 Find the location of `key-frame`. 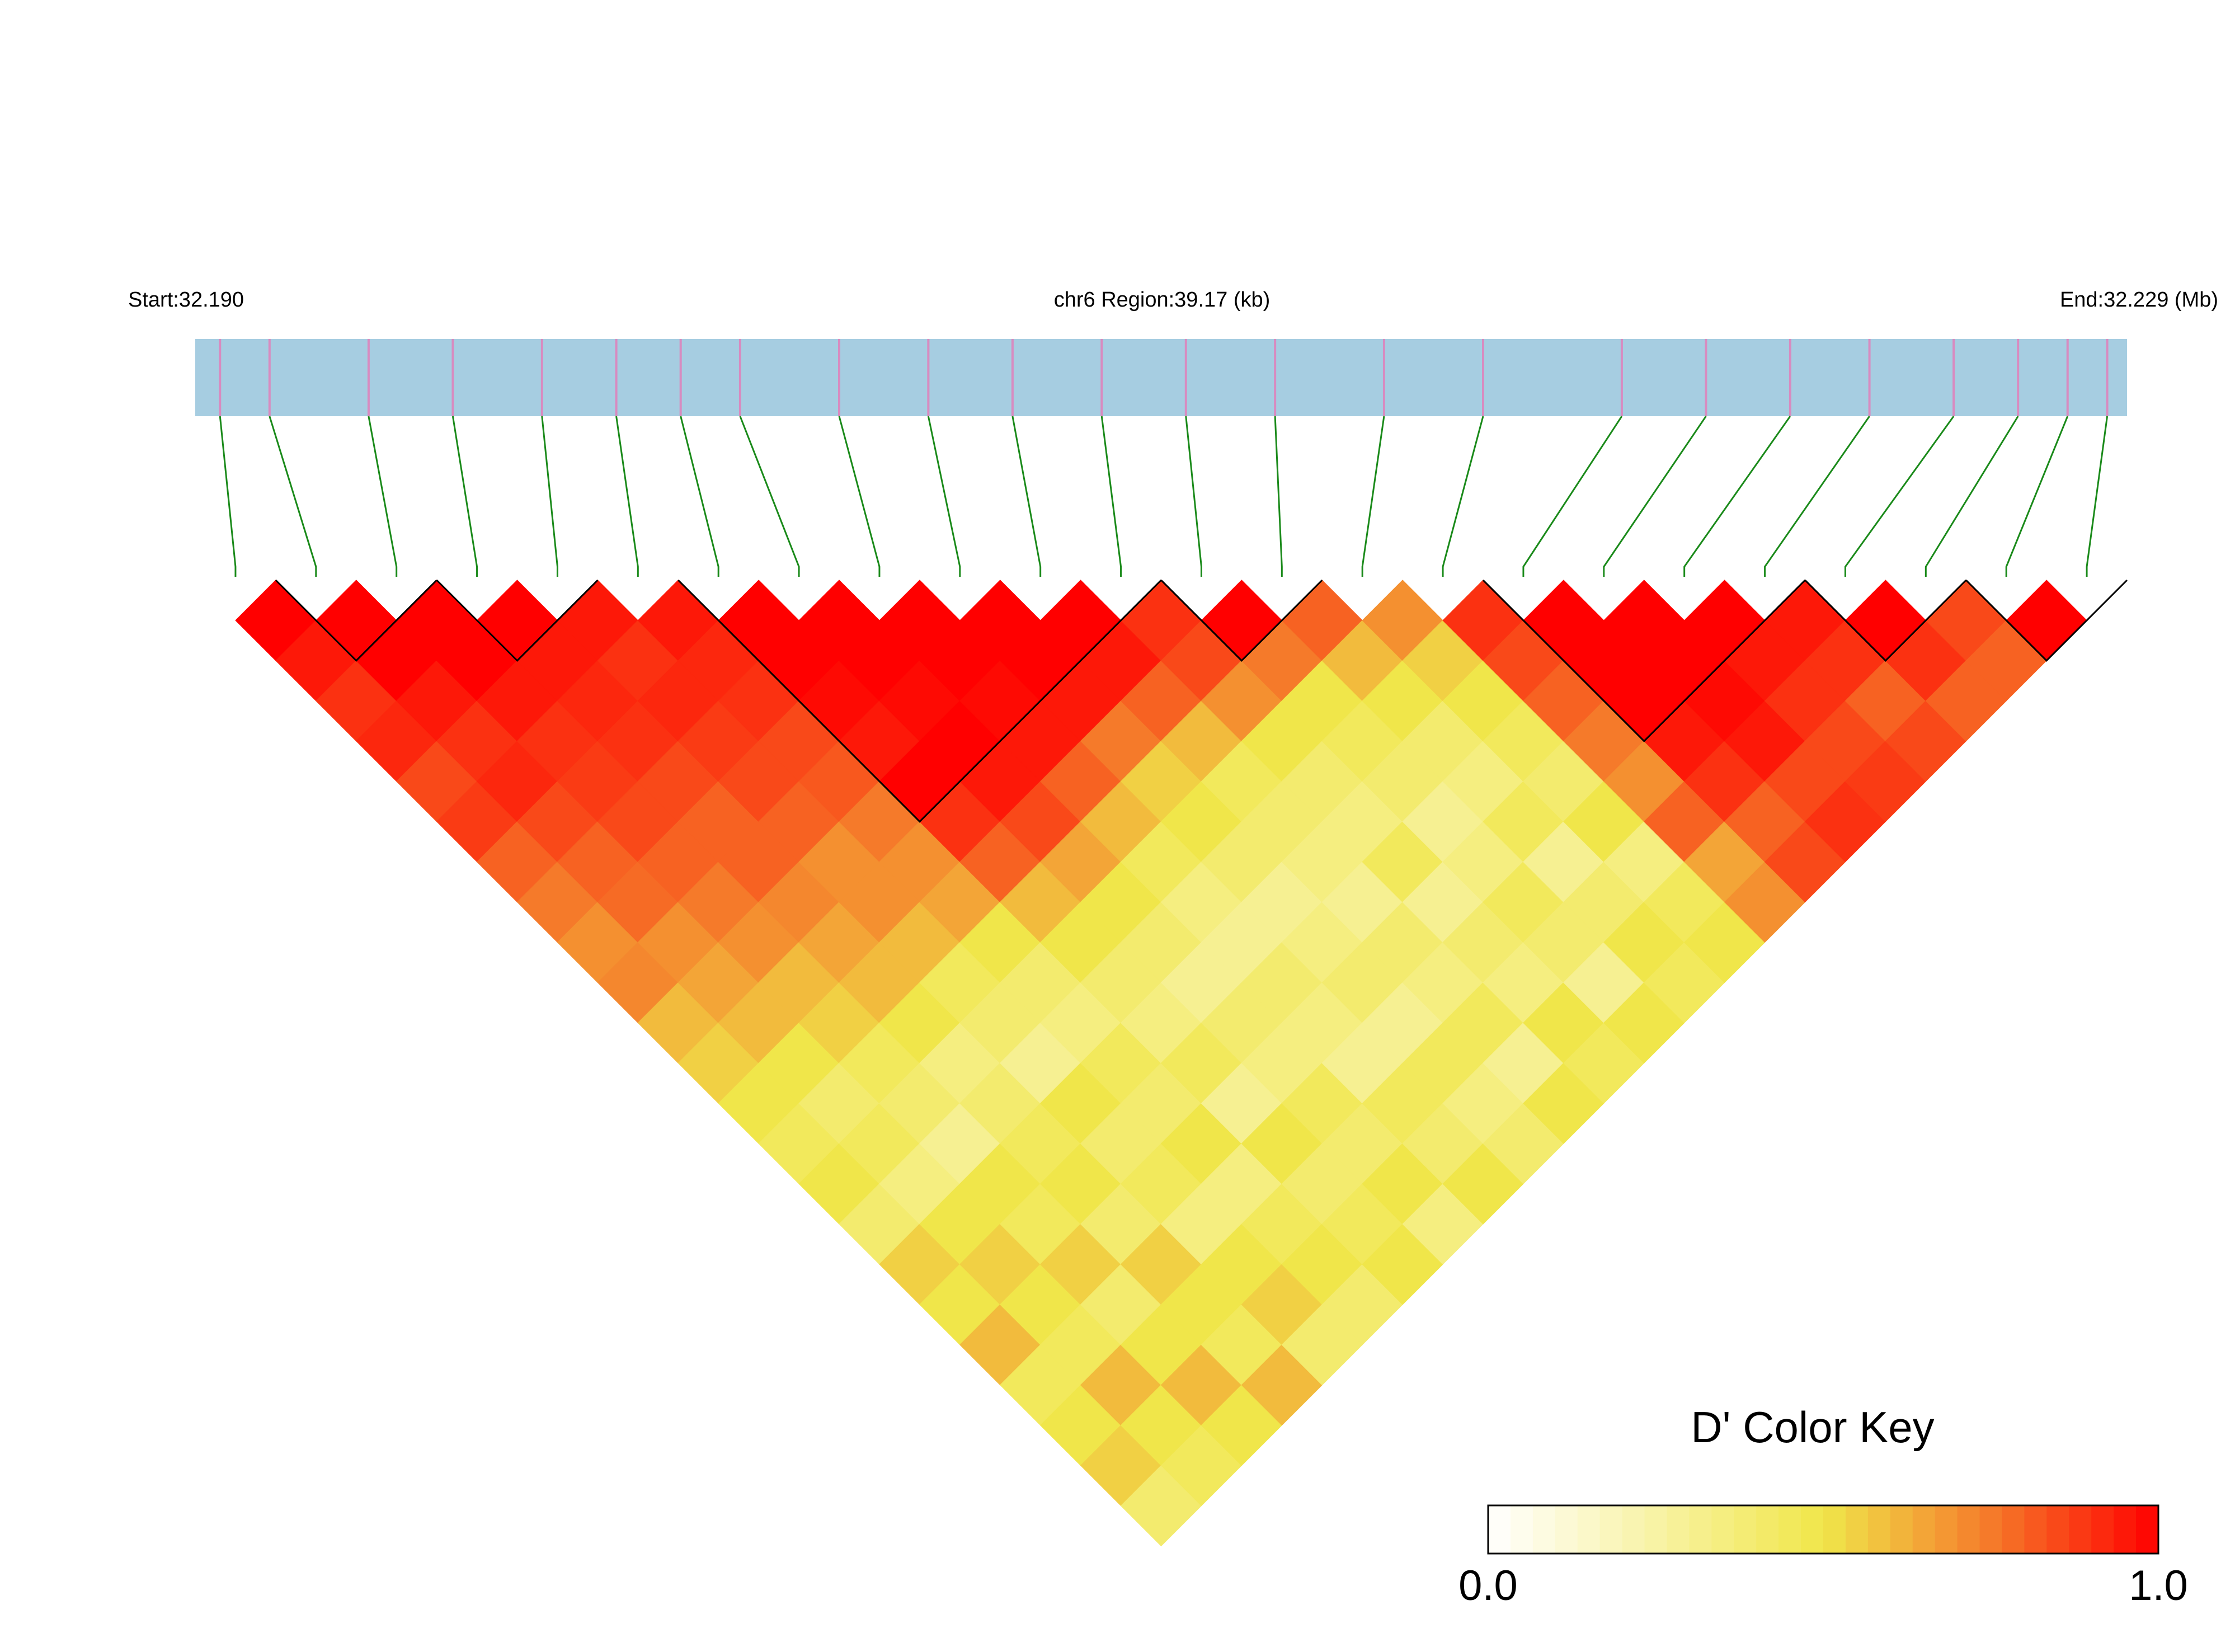

key-frame is located at coordinates (1823, 1529).